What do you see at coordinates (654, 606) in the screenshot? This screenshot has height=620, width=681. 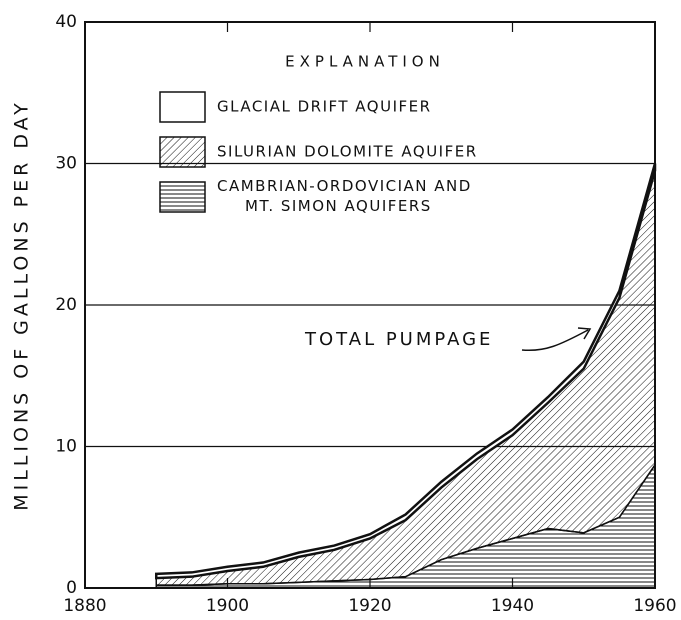 I see `x-tick-label: 1960` at bounding box center [654, 606].